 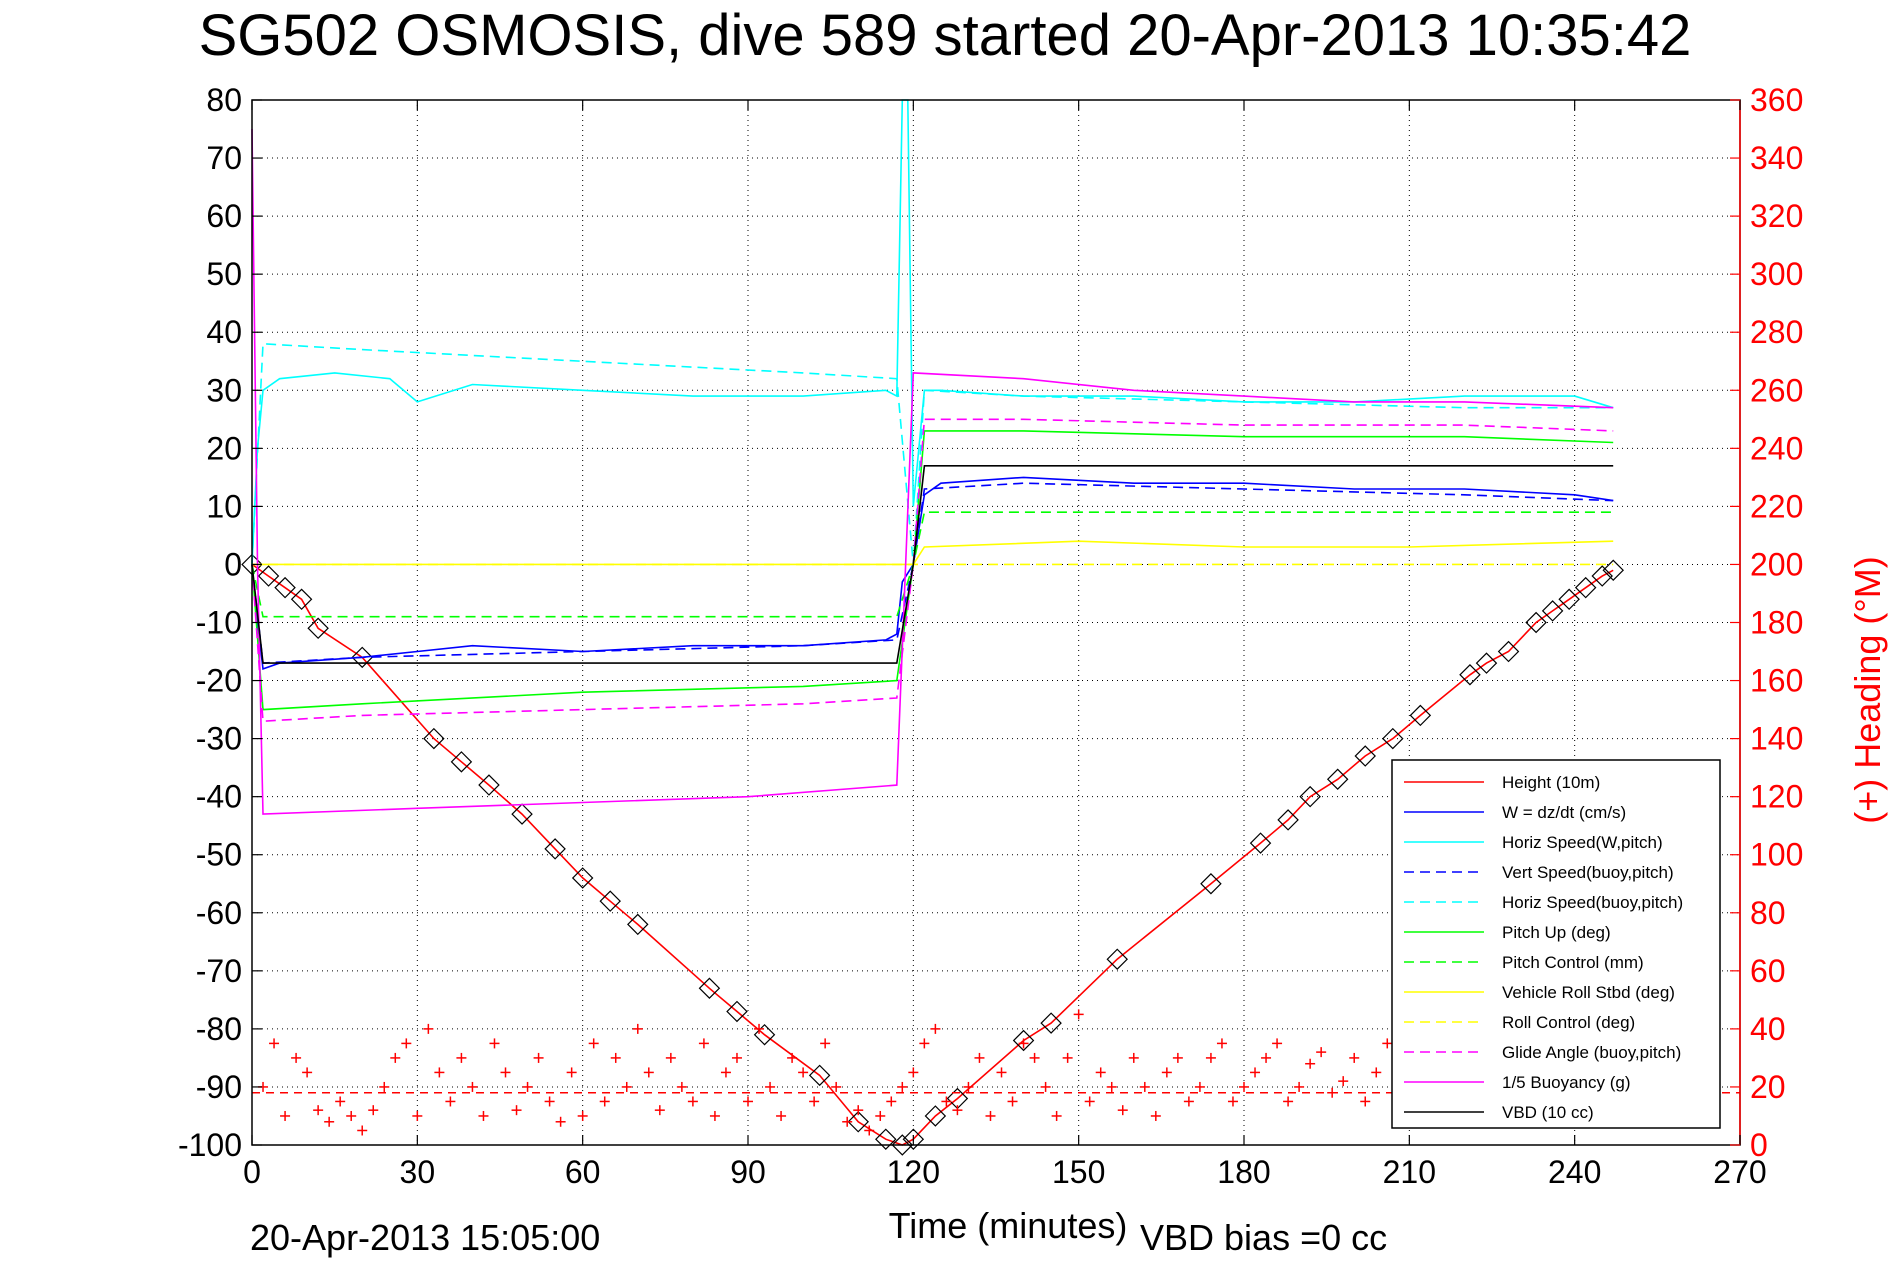 What do you see at coordinates (1776, 158) in the screenshot?
I see `y2-tick-label: 340` at bounding box center [1776, 158].